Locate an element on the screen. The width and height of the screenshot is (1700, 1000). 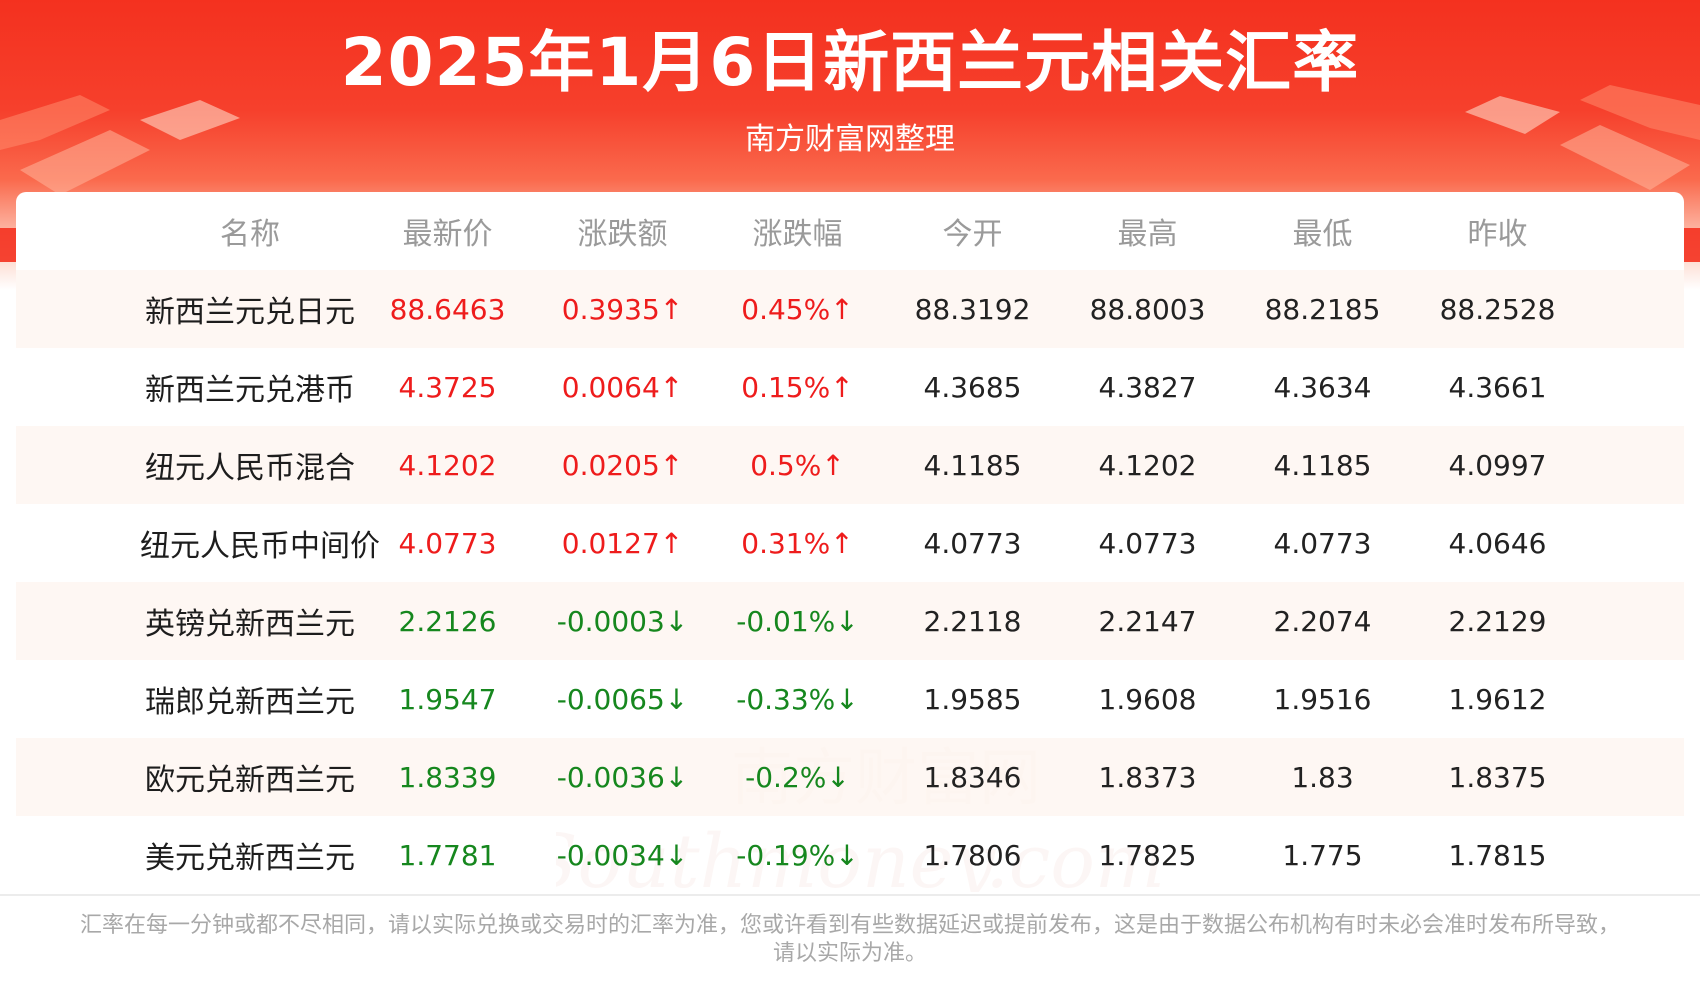
row-high: 4.3827 is located at coordinates (1147, 387).